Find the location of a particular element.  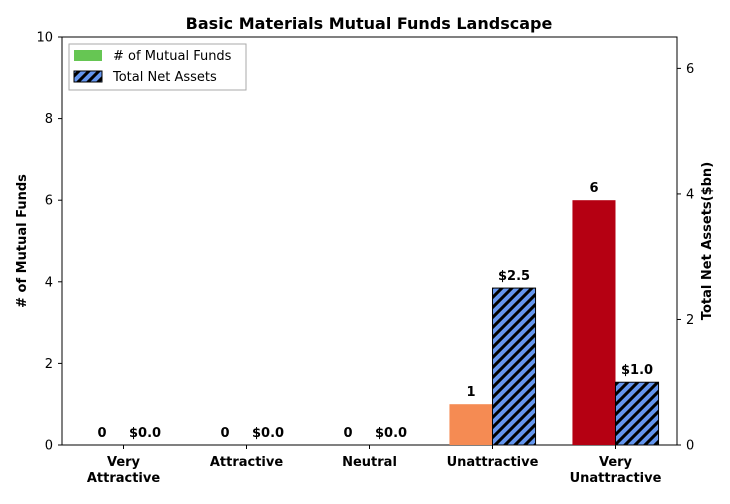

legend-swatch-total-net-assets is located at coordinates (88, 76).